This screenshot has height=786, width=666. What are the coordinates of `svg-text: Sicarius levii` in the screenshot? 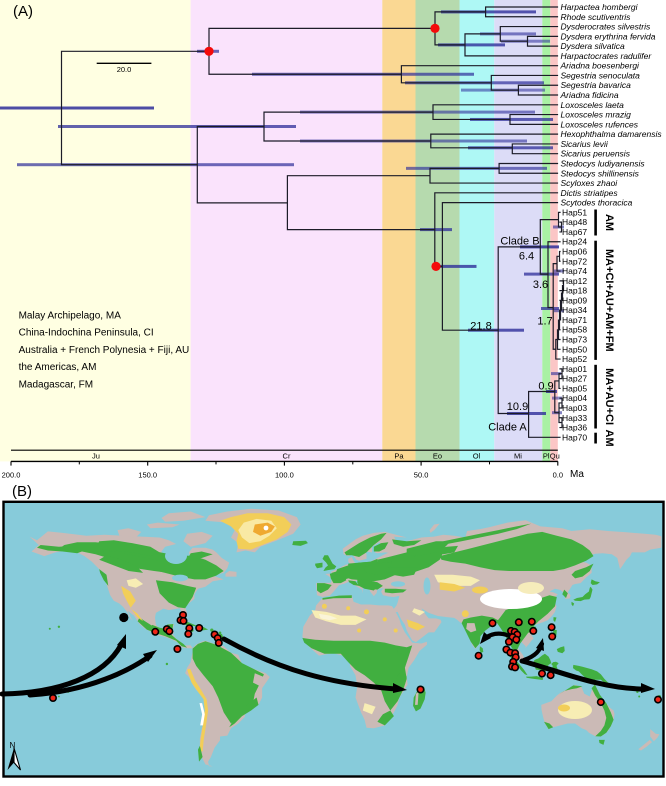 It's located at (585, 144).